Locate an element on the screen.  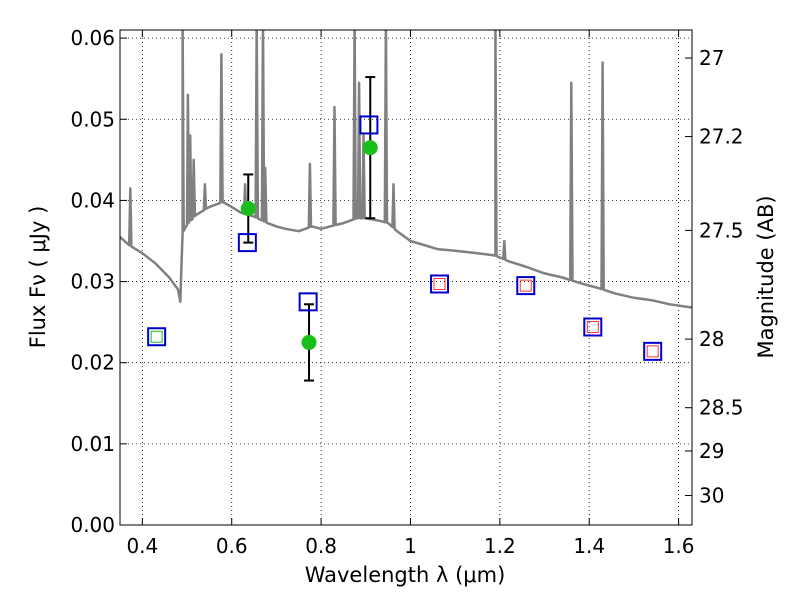
x-tick-label: 1.6 is located at coordinates (679, 546).